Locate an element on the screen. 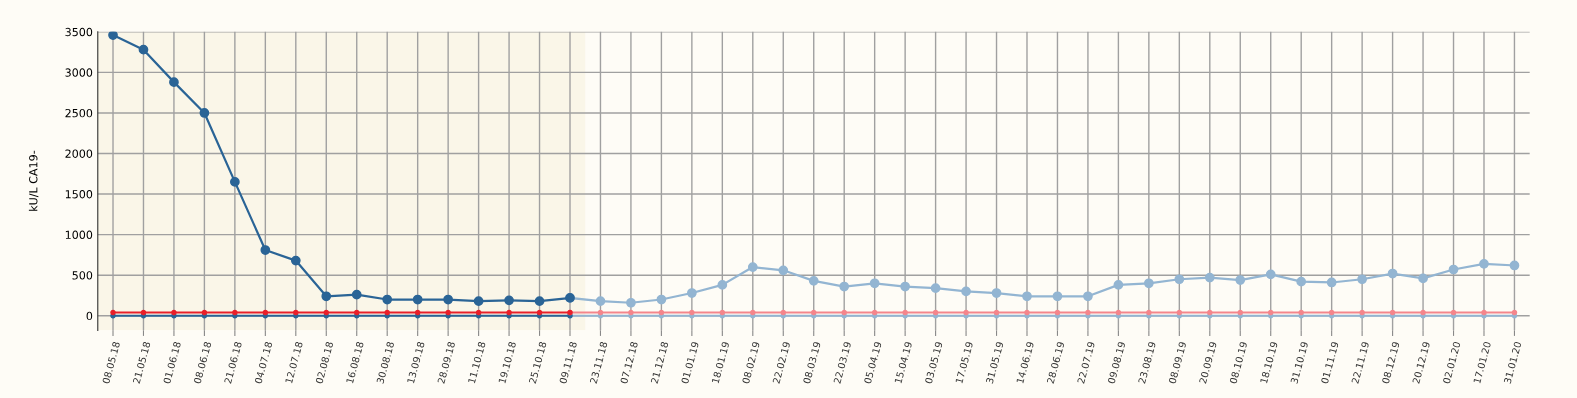 This screenshot has height=398, width=1577. y-axis-title: kU/L CA19- is located at coordinates (33, 180).